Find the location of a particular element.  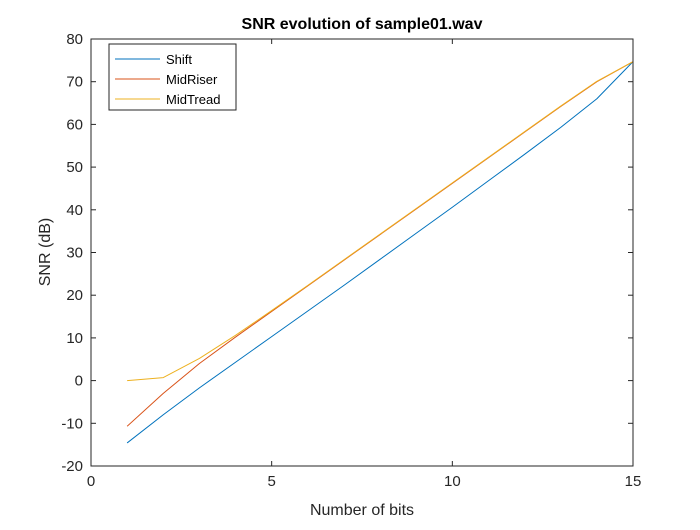

y-tick-label: 40 is located at coordinates (74, 210).